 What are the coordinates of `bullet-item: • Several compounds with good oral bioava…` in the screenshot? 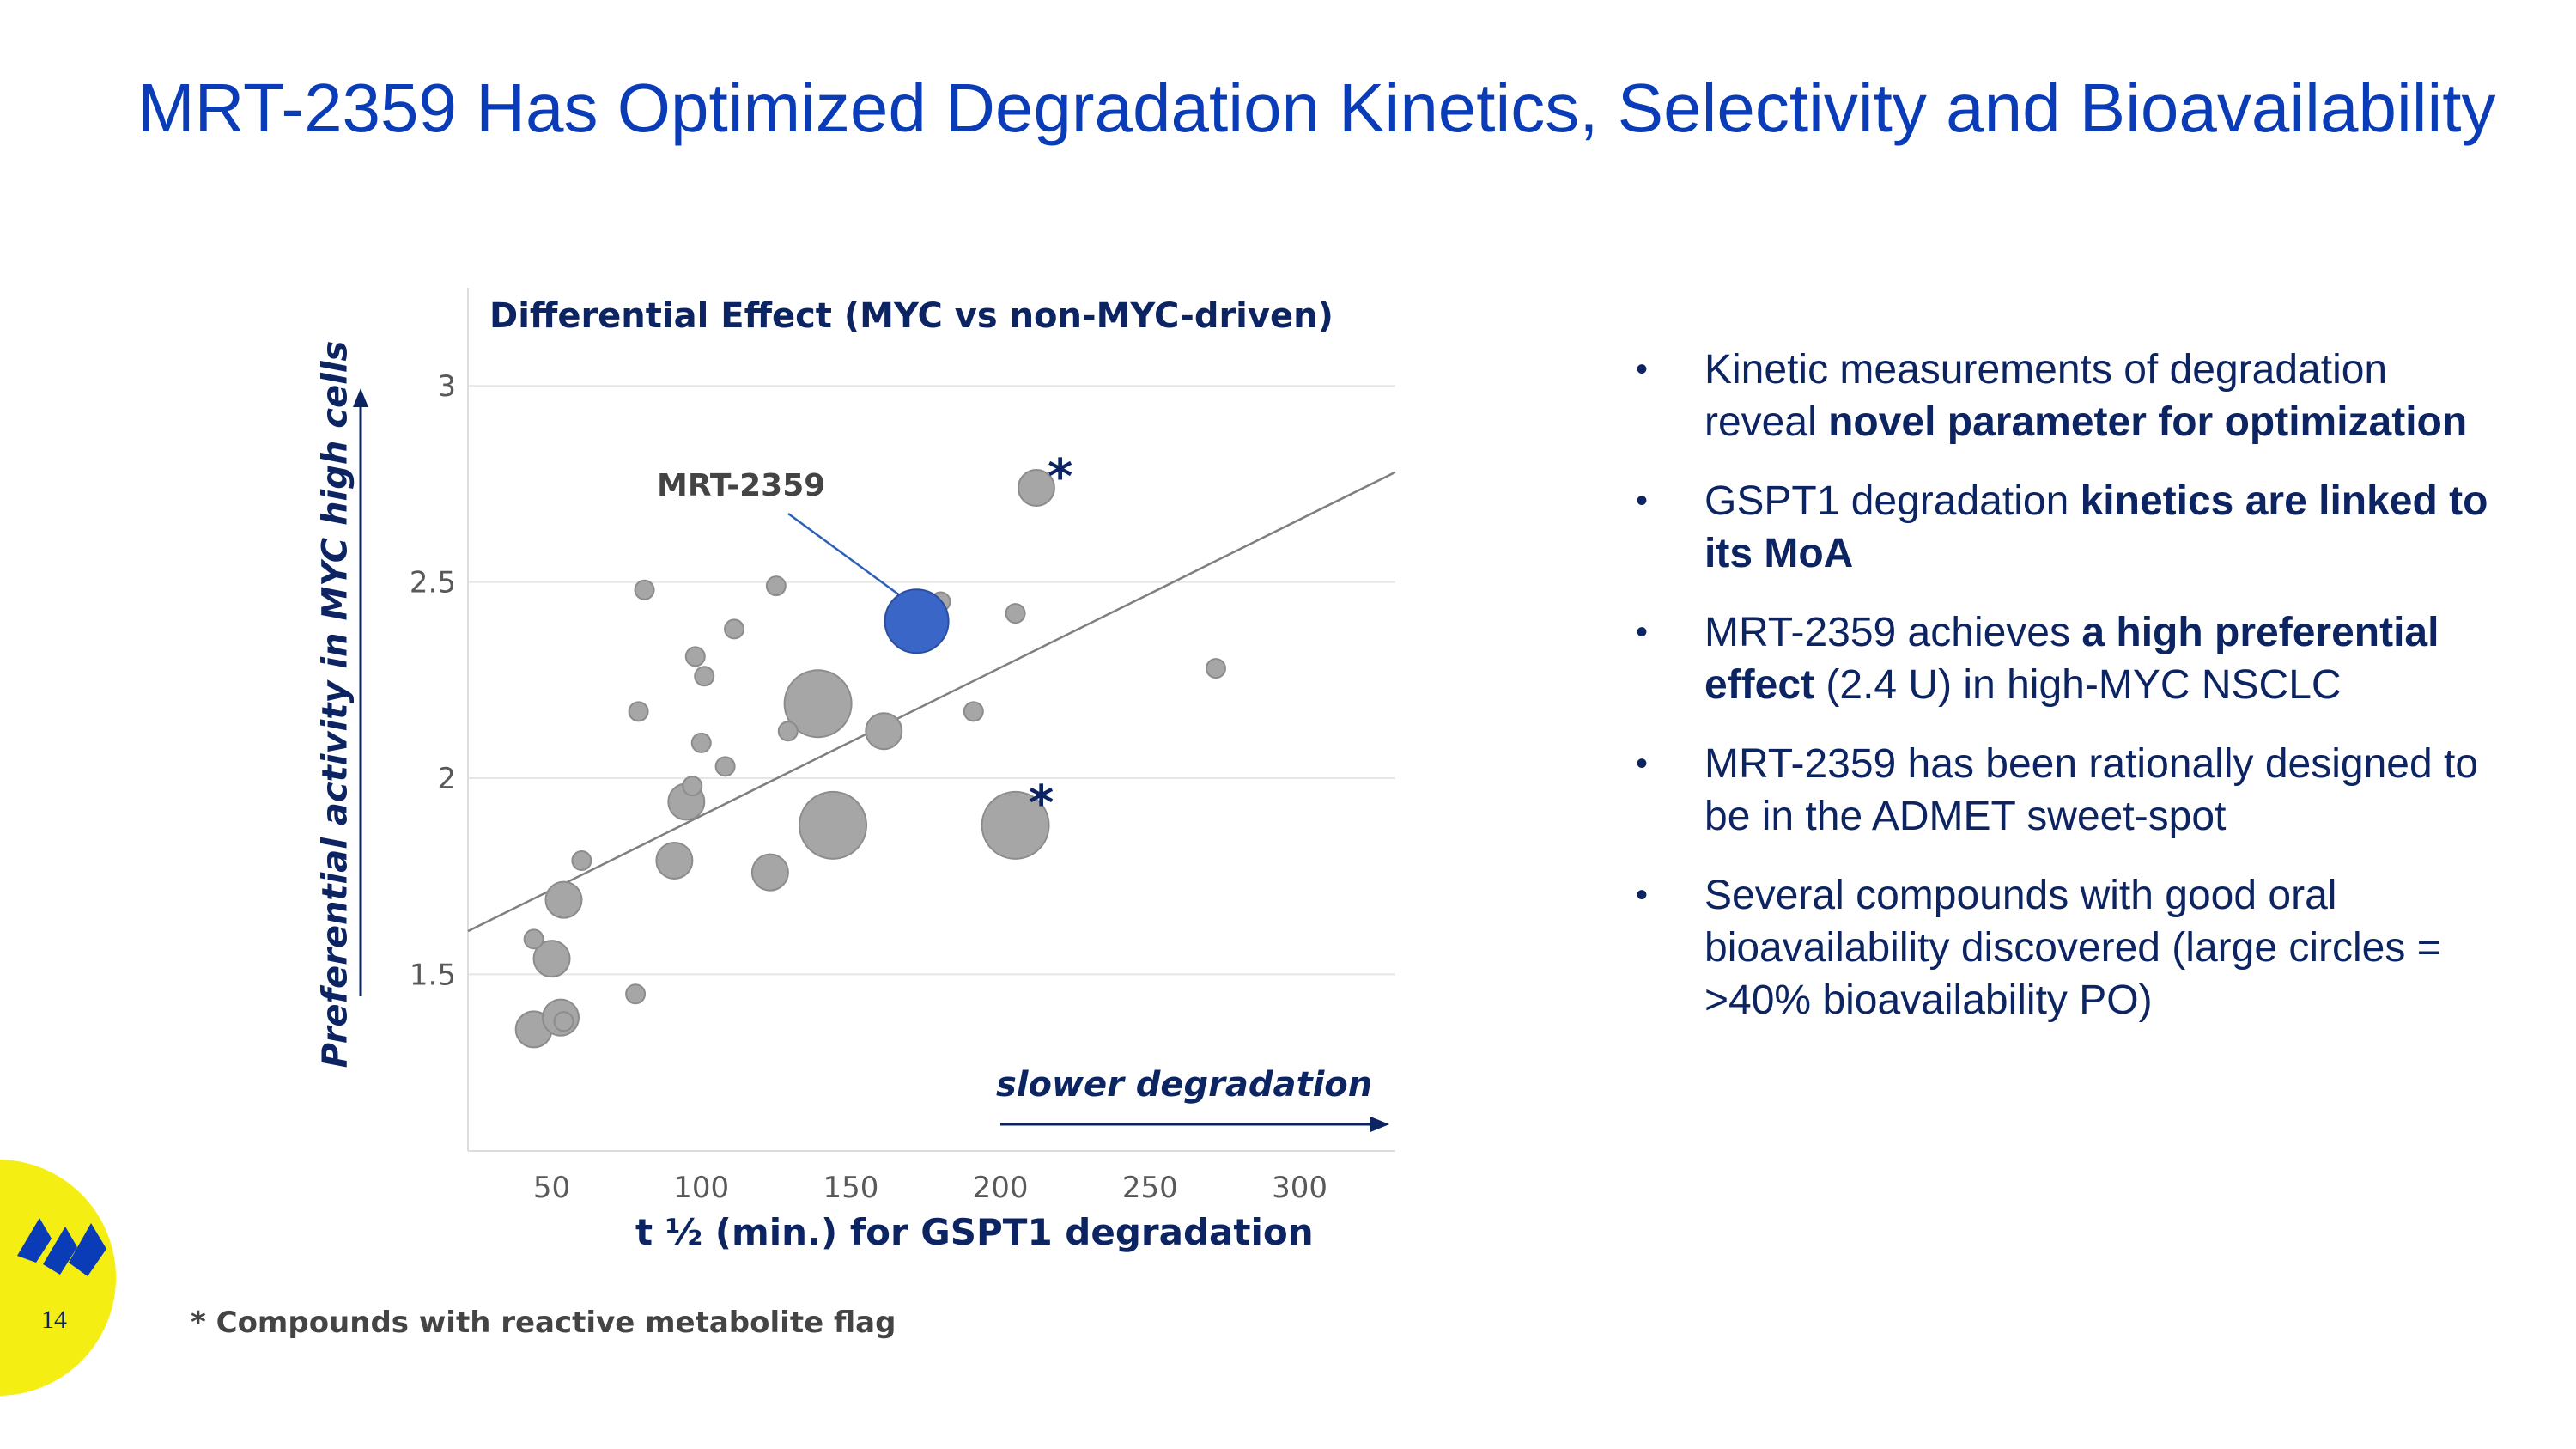 It's located at (2065, 948).